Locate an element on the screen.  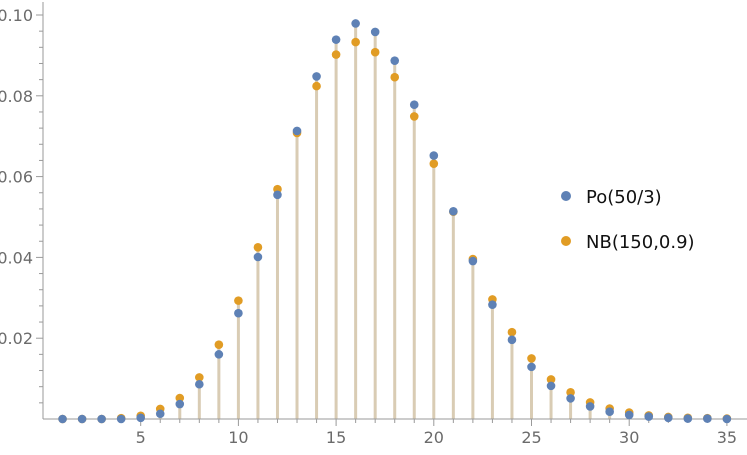
y-tick-label: 0.08 is located at coordinates (16, 96).